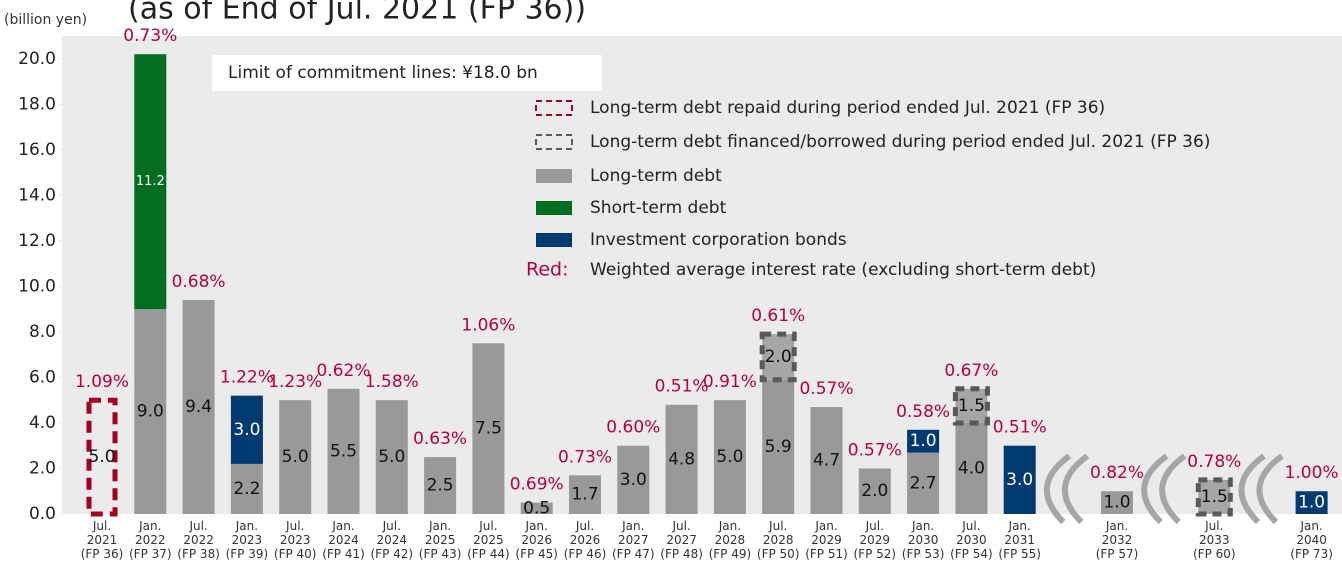 This screenshot has width=1342, height=569. Describe the element at coordinates (407, 73) in the screenshot. I see `annotation-box` at that location.